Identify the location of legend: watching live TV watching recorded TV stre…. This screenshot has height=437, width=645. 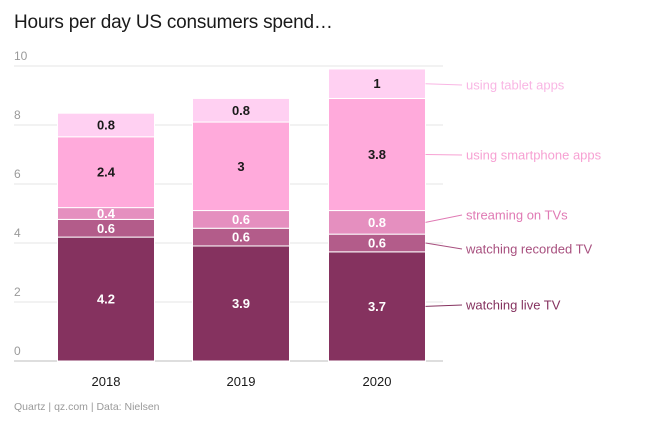
(513, 195).